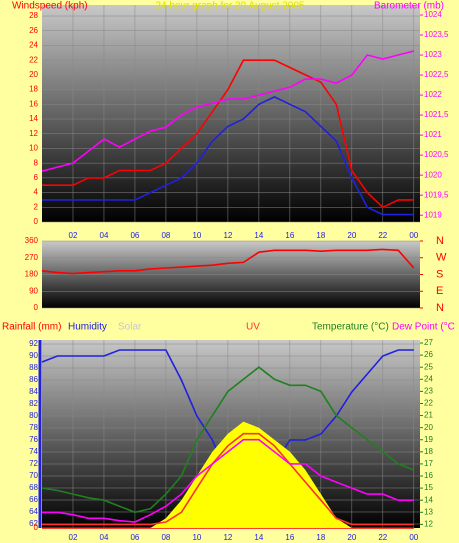 Image resolution: width=459 pixels, height=543 pixels. I want to click on y-tick-label: 84, so click(33, 391).